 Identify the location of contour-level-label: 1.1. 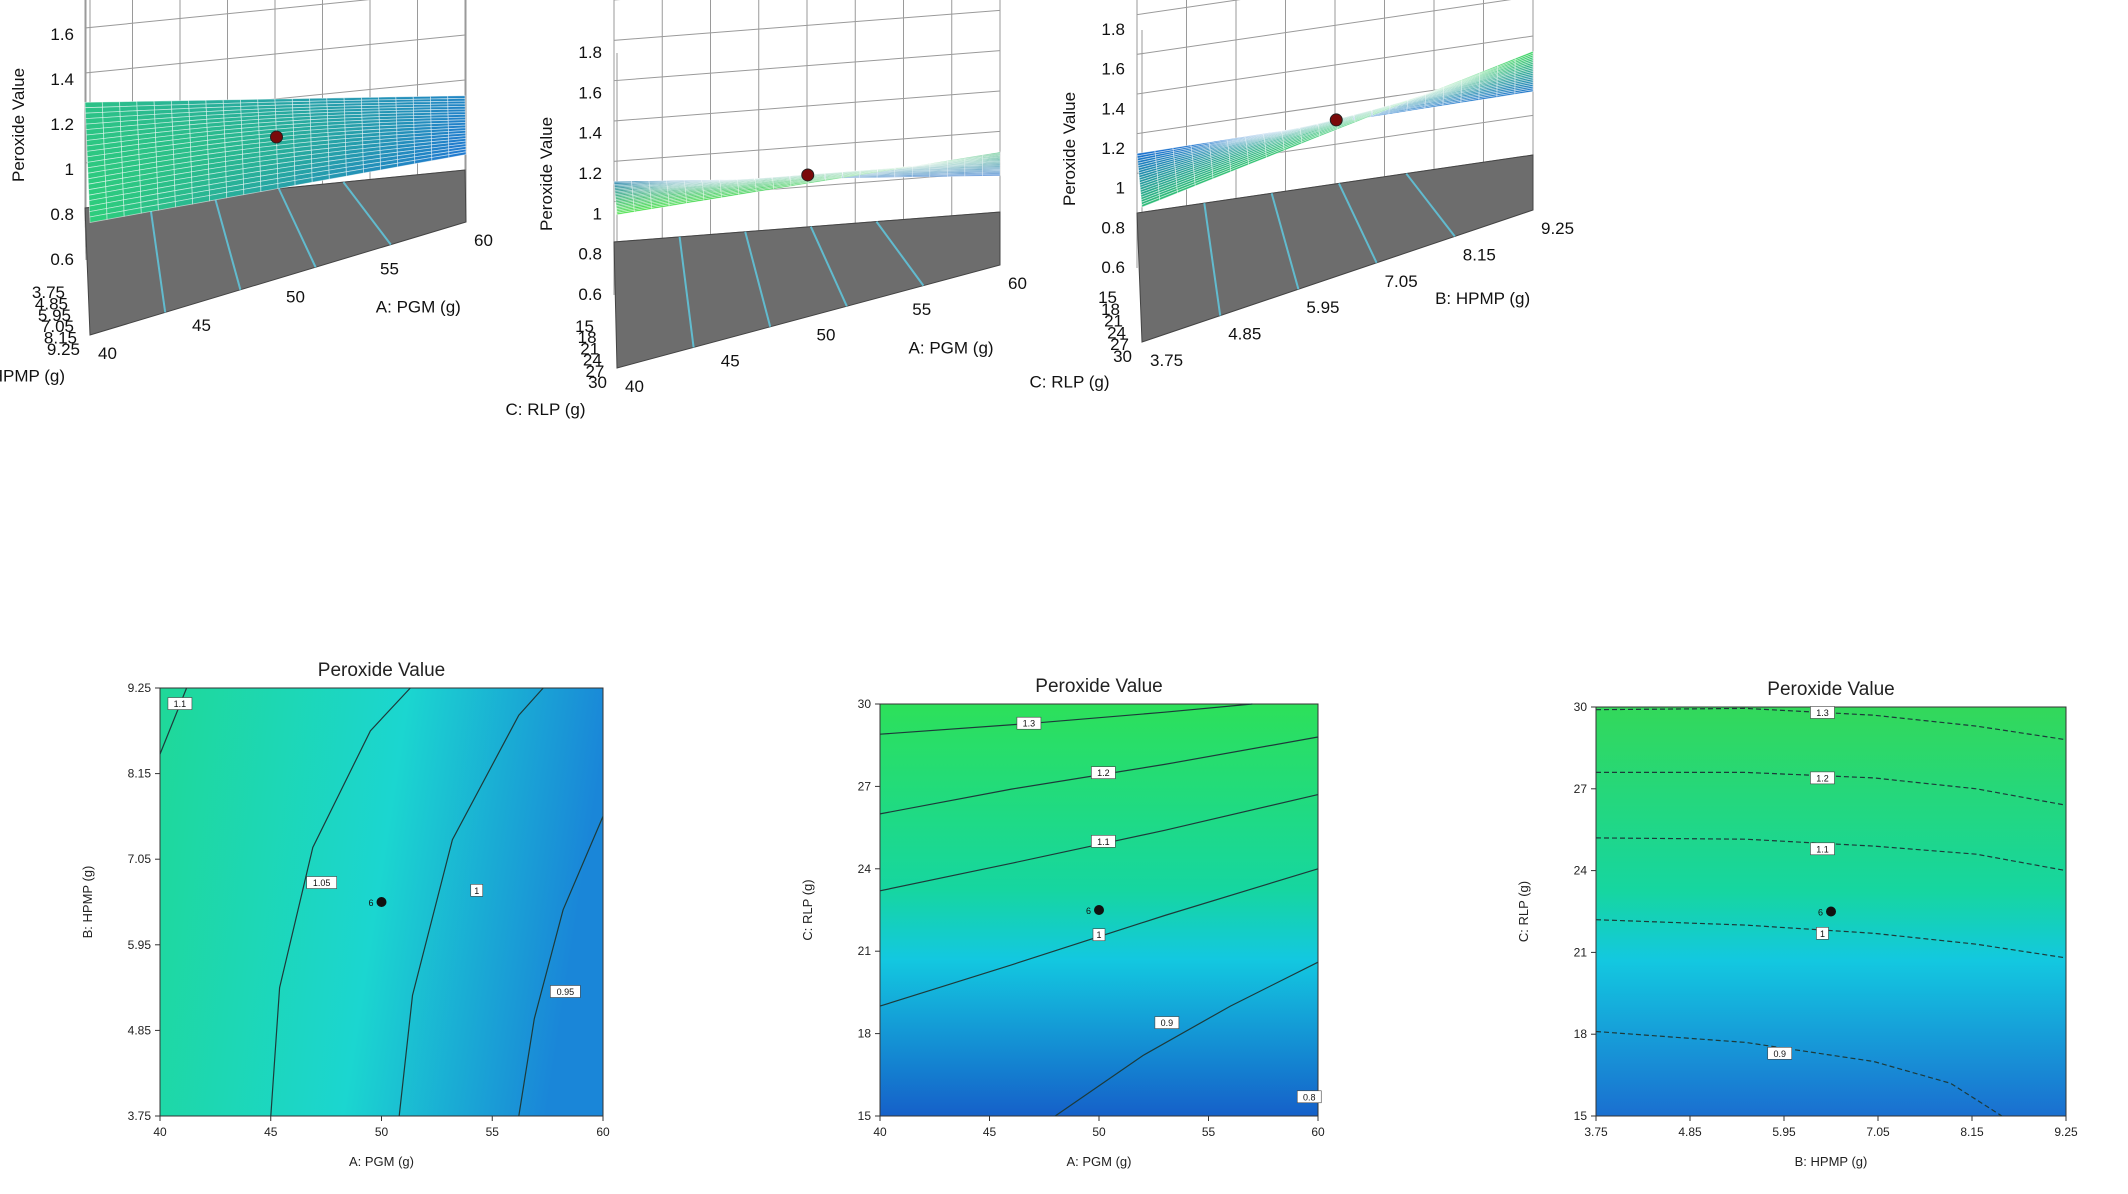
(180, 704).